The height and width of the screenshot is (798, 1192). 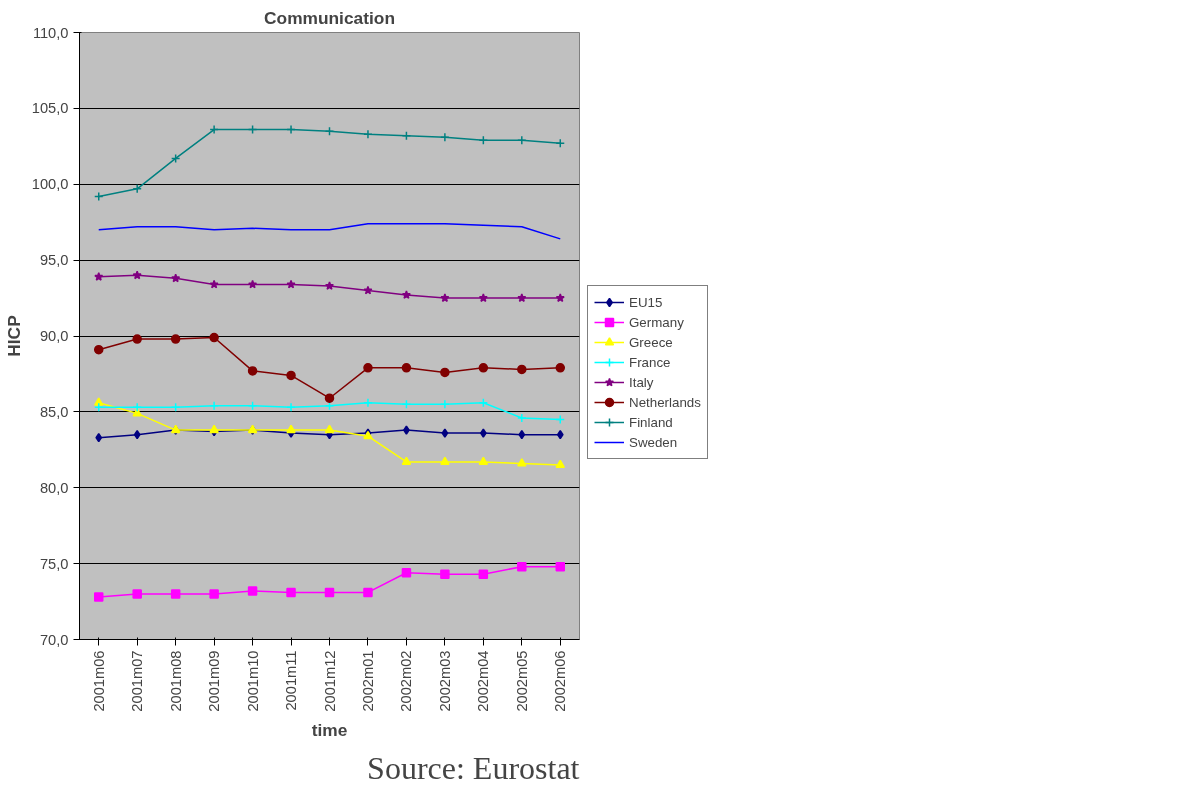 What do you see at coordinates (656, 322) in the screenshot?
I see `legend-label: Germany` at bounding box center [656, 322].